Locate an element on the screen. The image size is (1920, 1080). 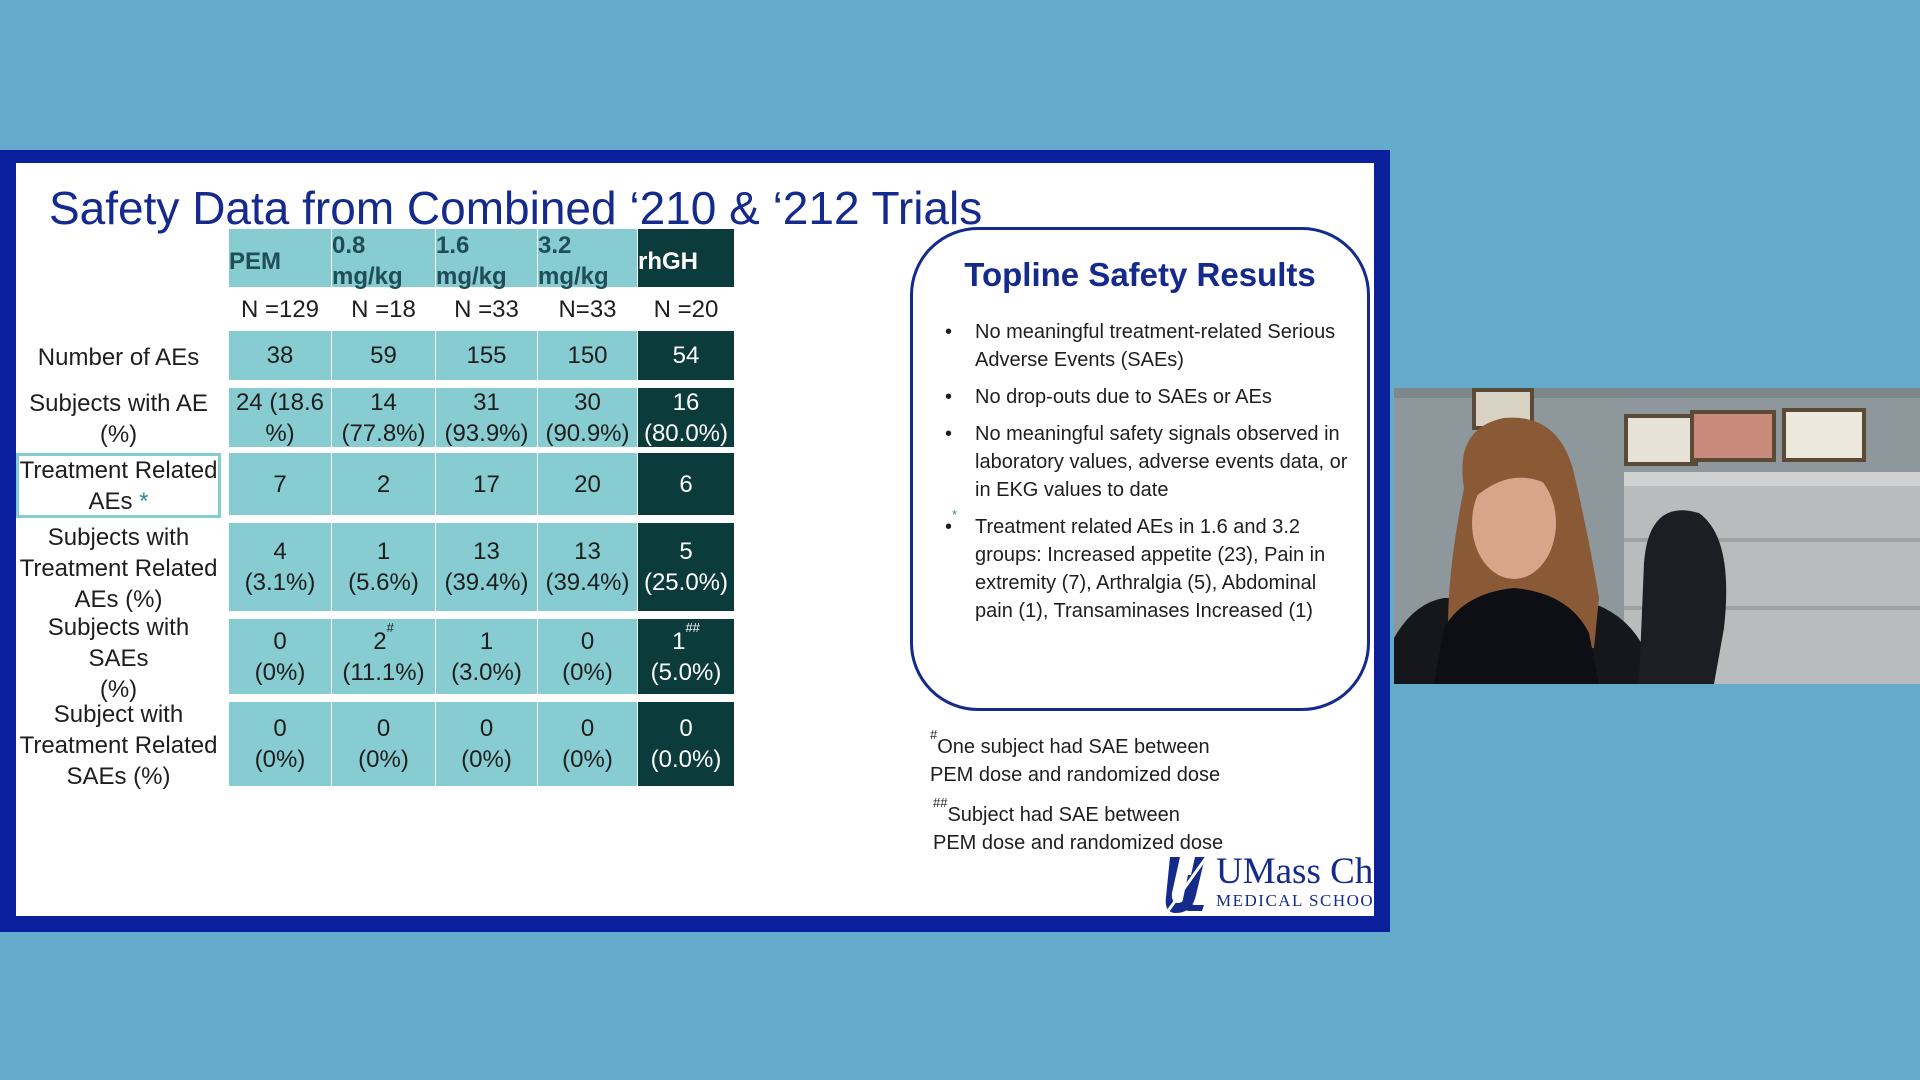
column-n-count: N =129 is located at coordinates (280, 309).